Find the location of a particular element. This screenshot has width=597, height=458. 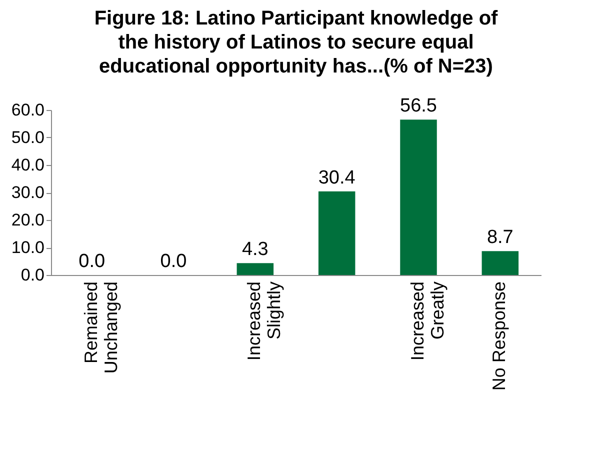

y-tick-label: 30.0 is located at coordinates (27, 192).